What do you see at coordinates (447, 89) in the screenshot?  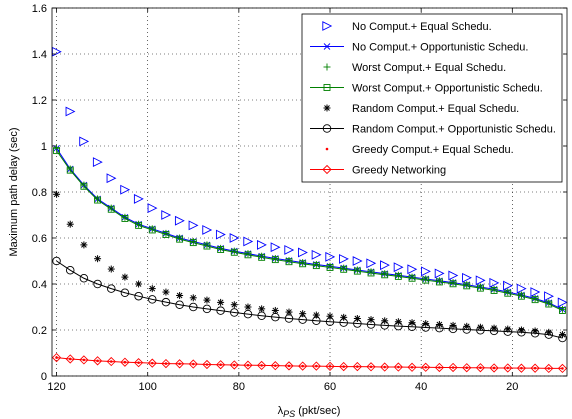 I see `legend-label: Worst Comput.+ Opportunistic Schedu.` at bounding box center [447, 89].